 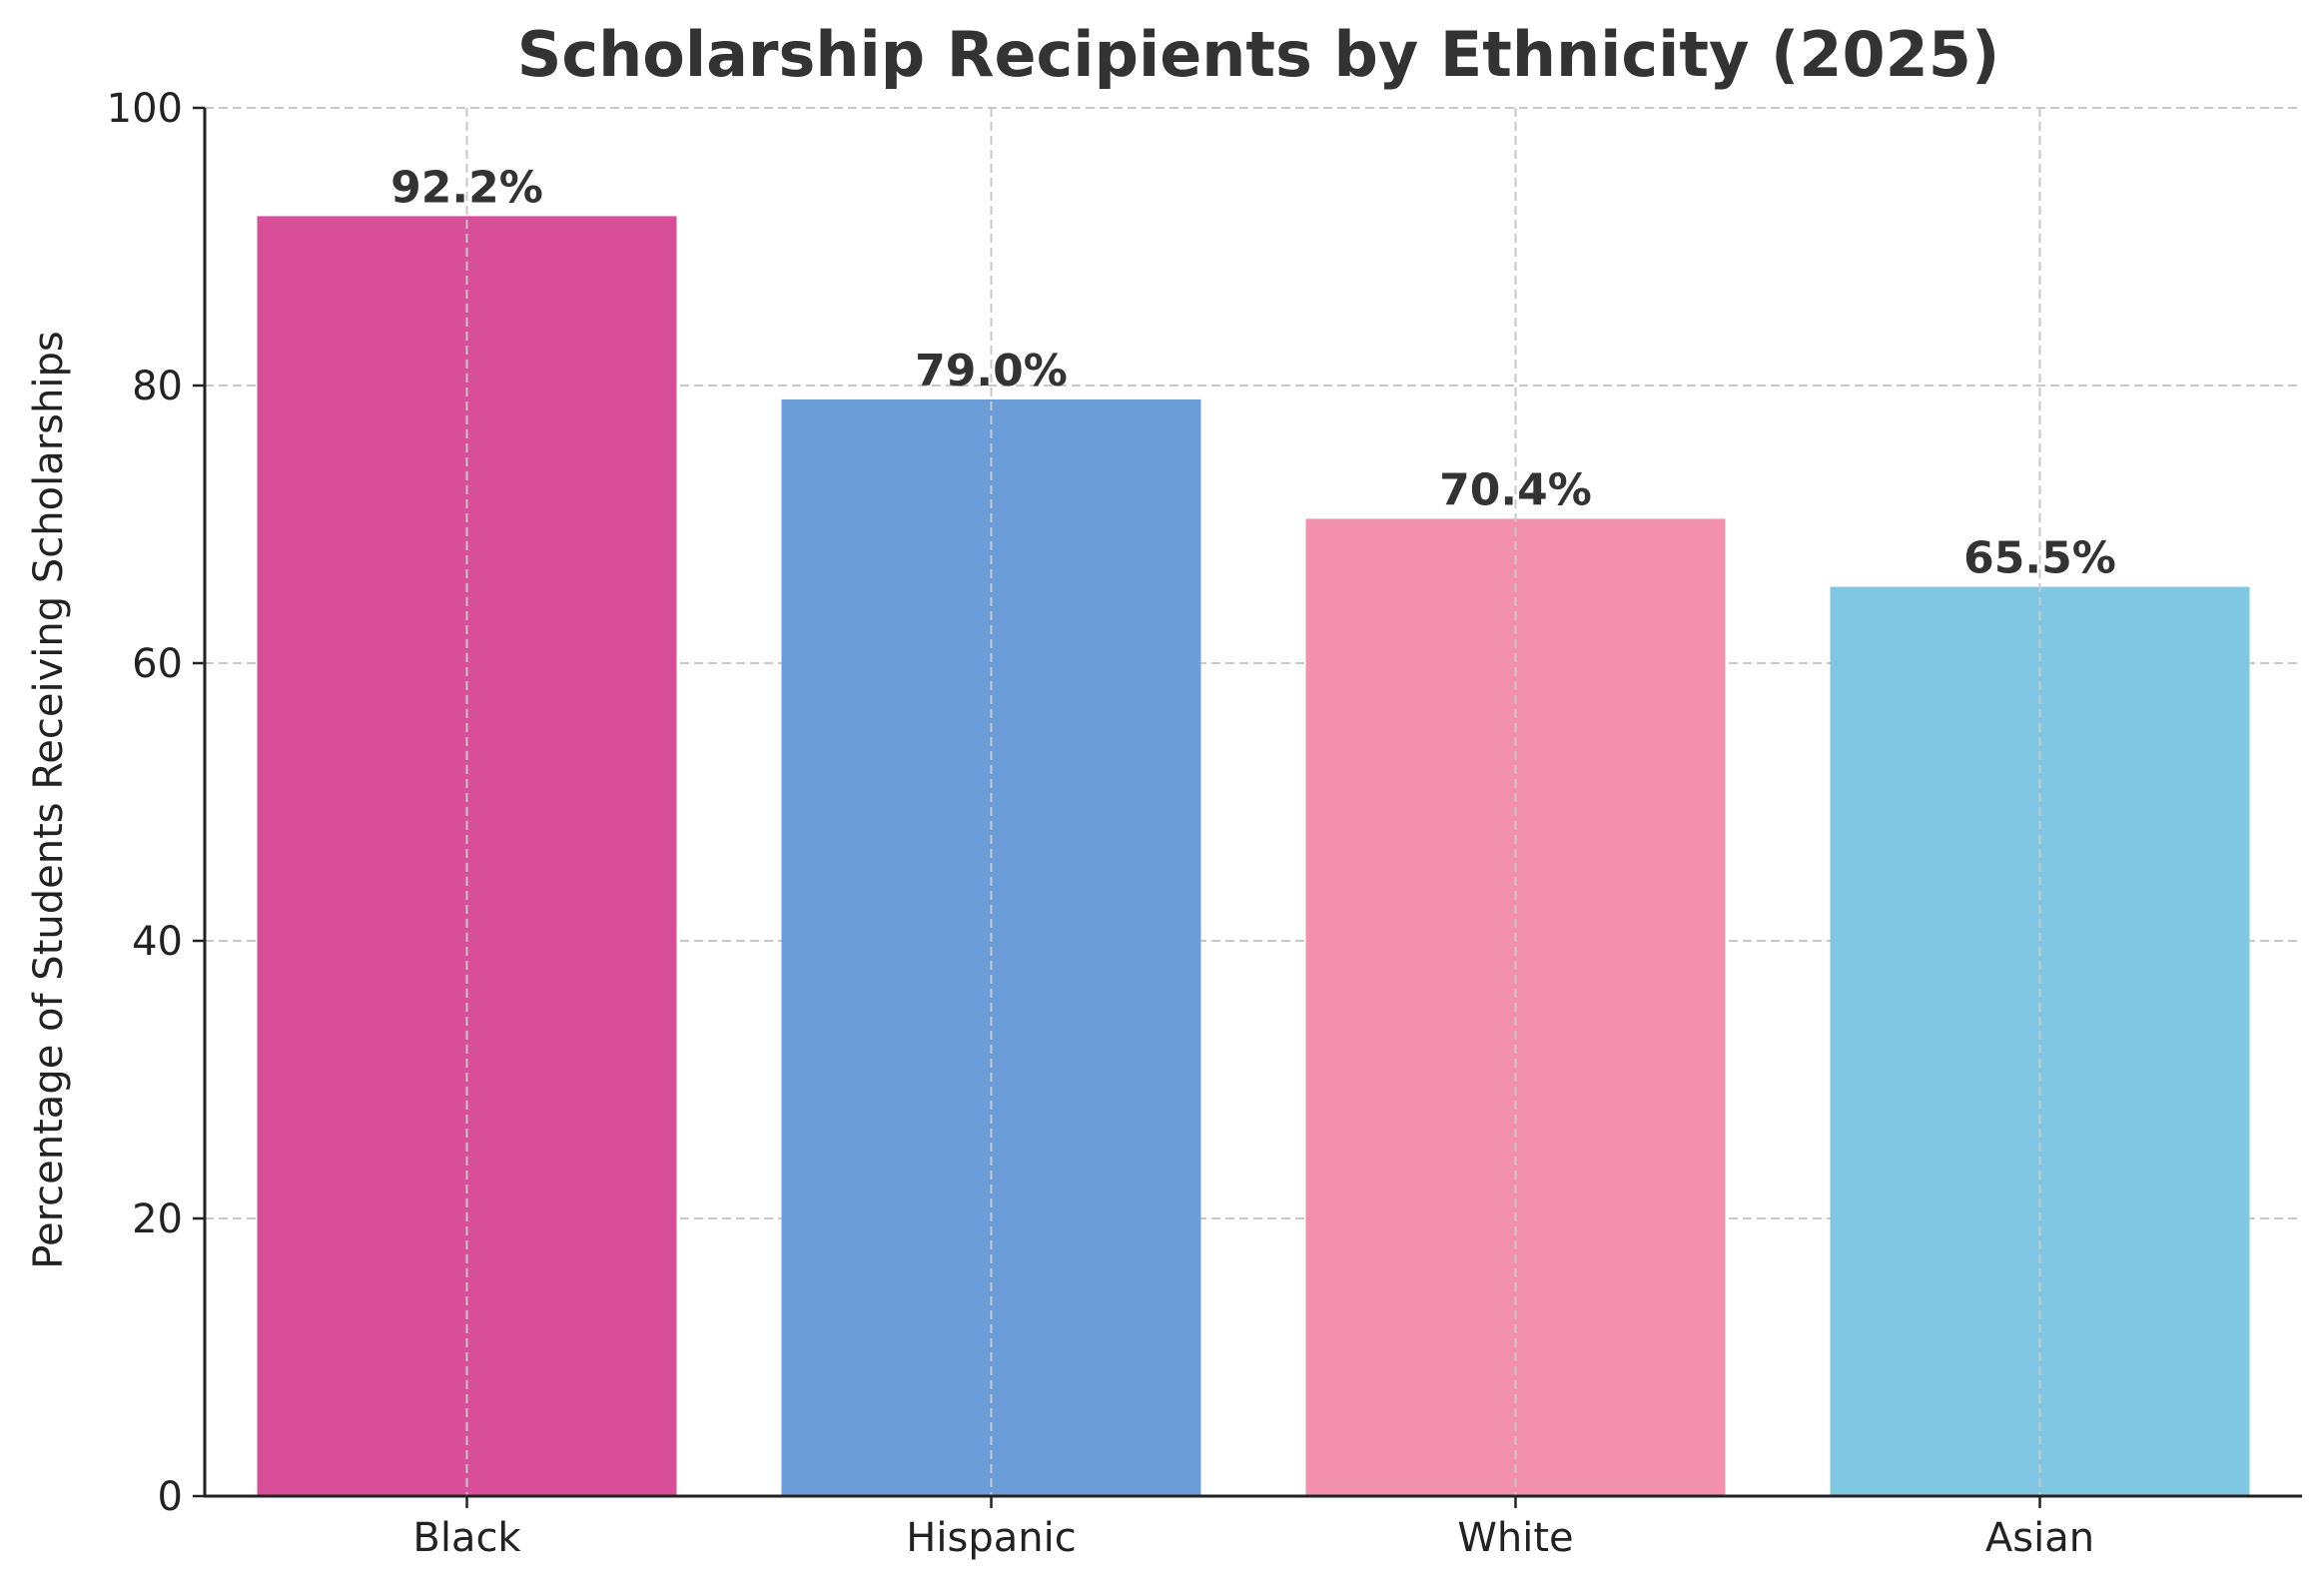 I want to click on x-tick-label: White, so click(x=1515, y=1538).